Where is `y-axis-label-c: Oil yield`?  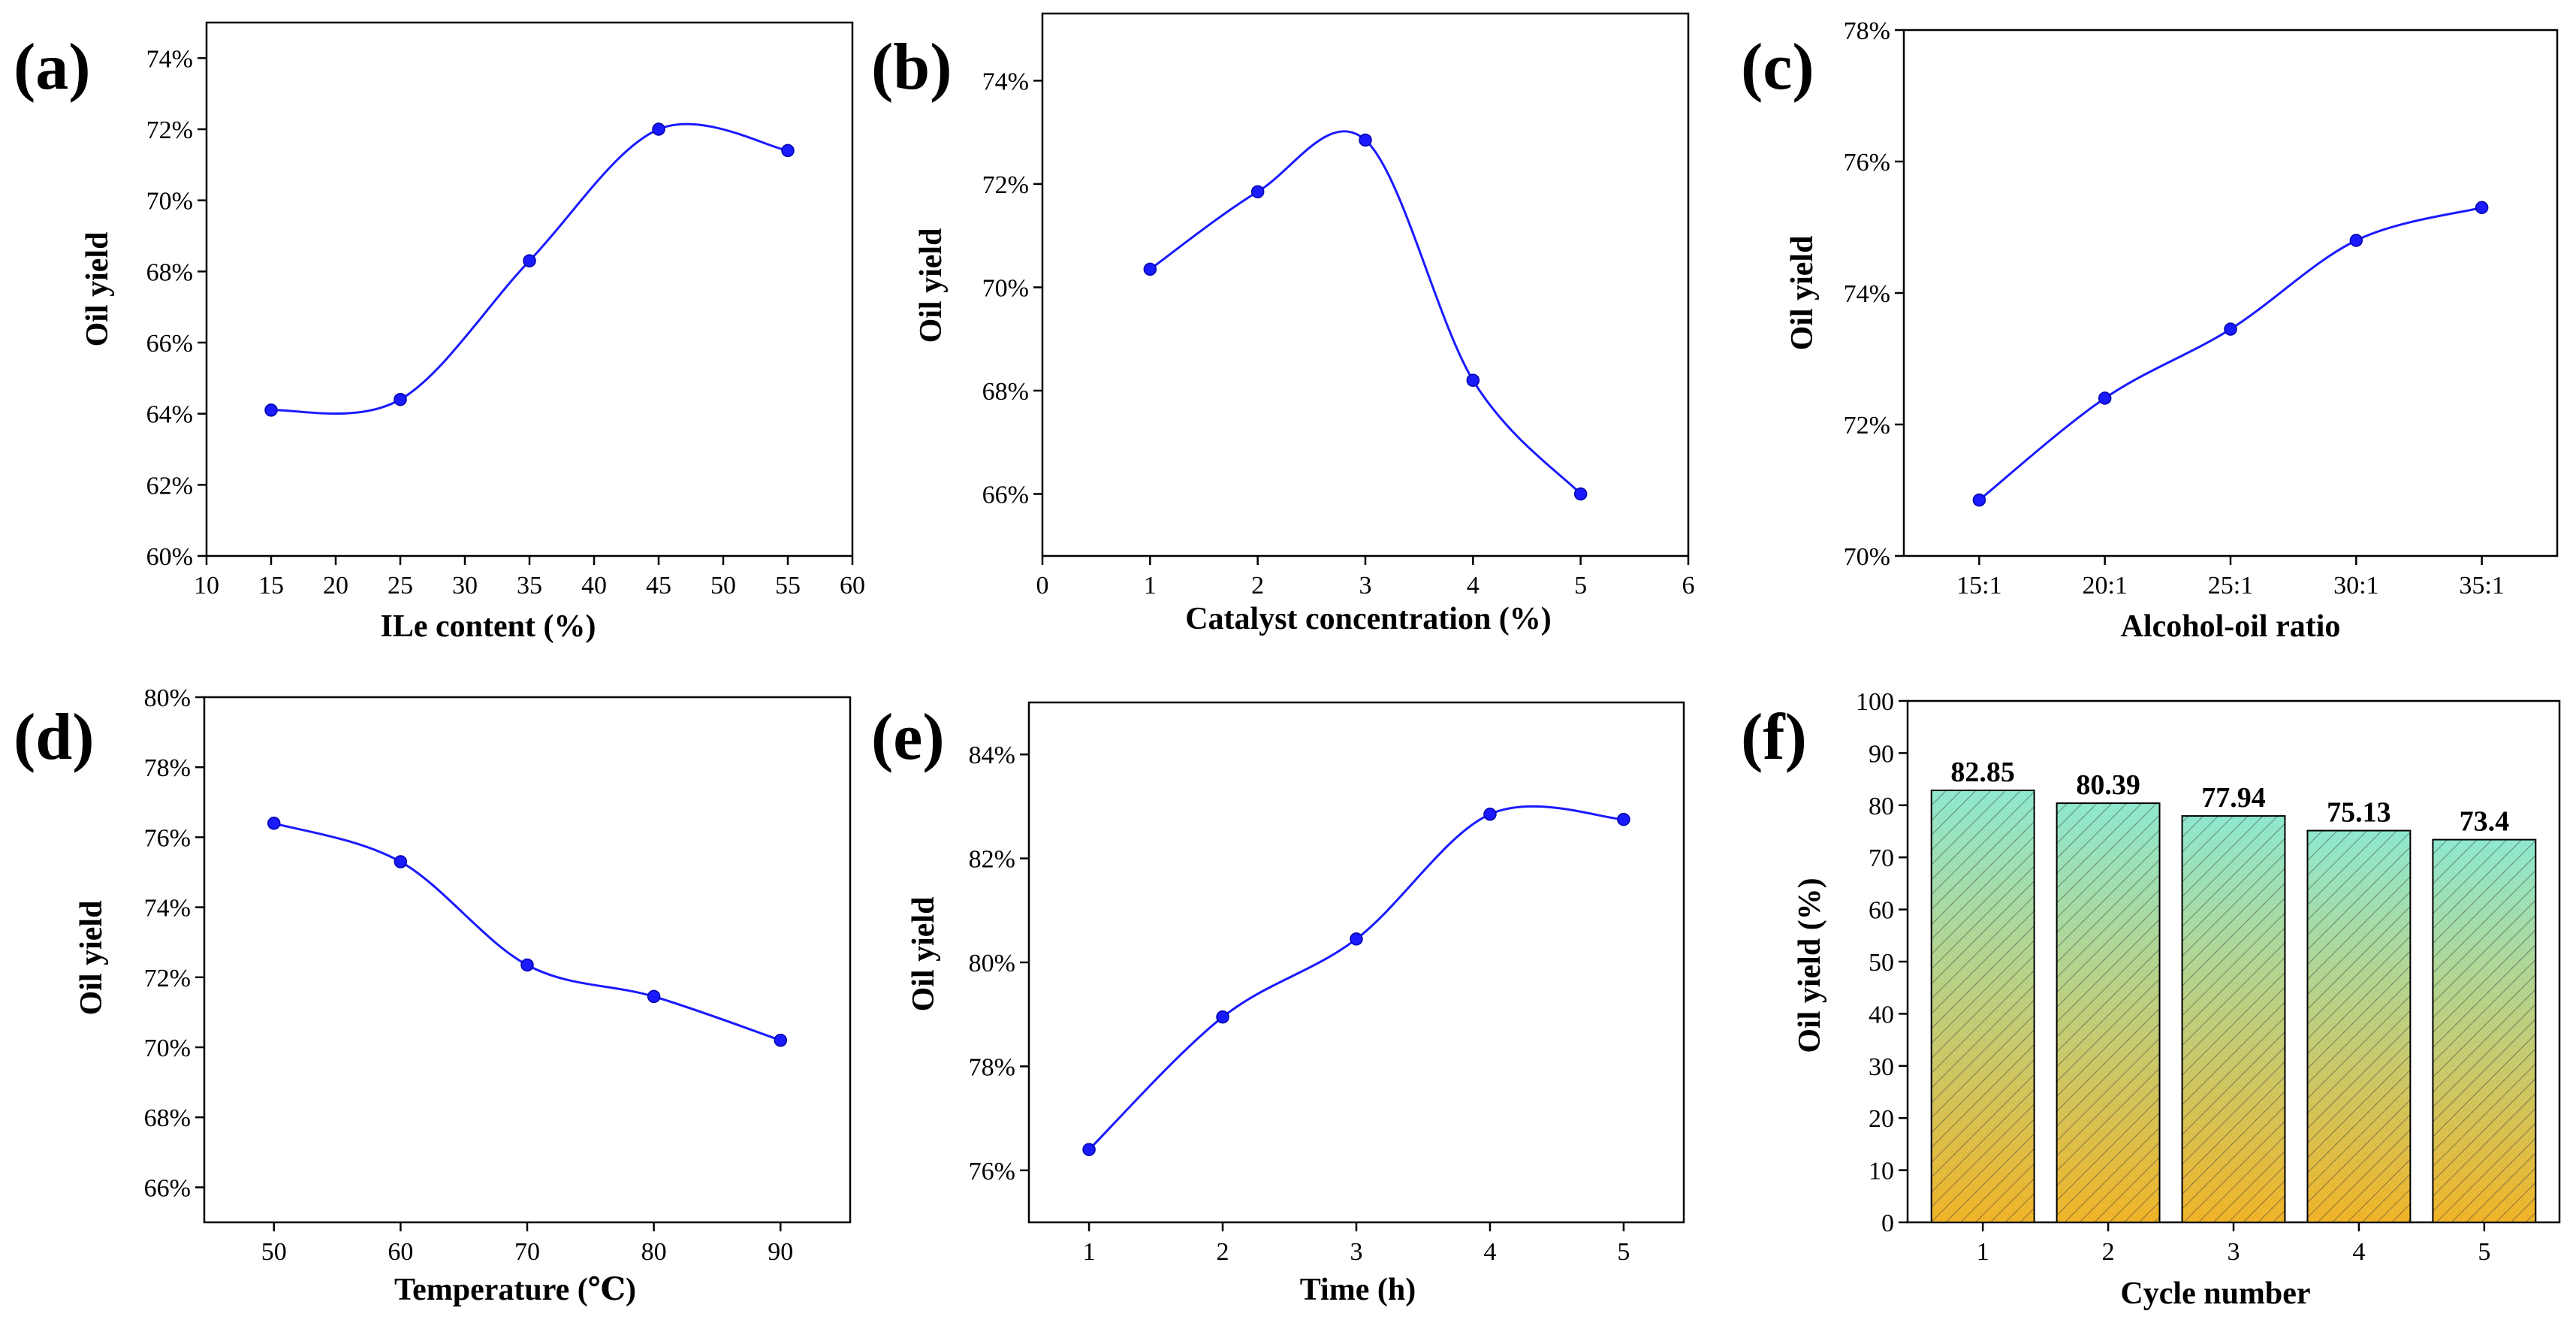 y-axis-label-c: Oil yield is located at coordinates (1803, 293).